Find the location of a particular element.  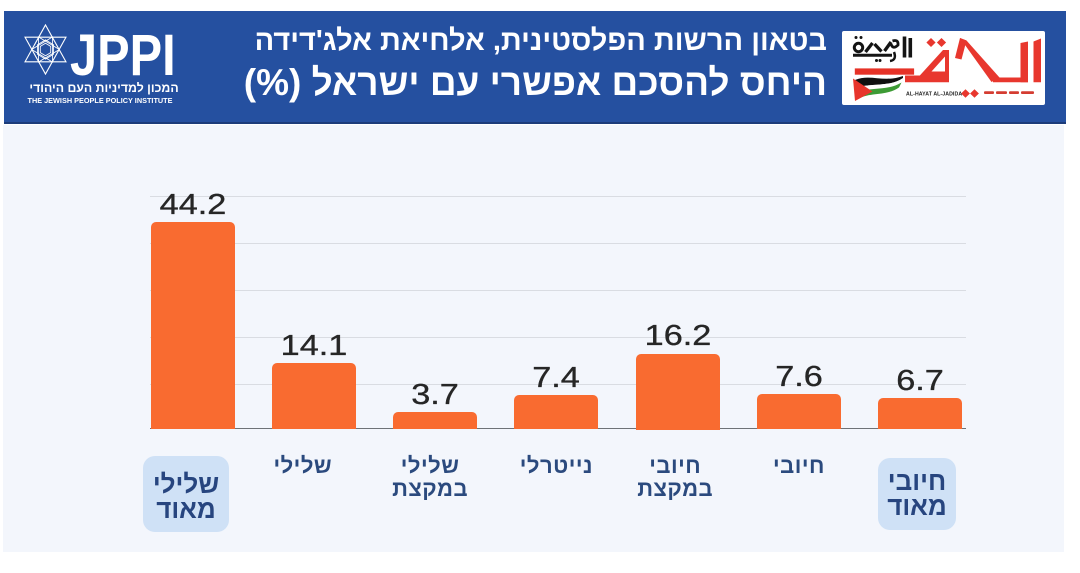

svg-text: AL-HAYAT AL-JADIDA is located at coordinates (934, 94).